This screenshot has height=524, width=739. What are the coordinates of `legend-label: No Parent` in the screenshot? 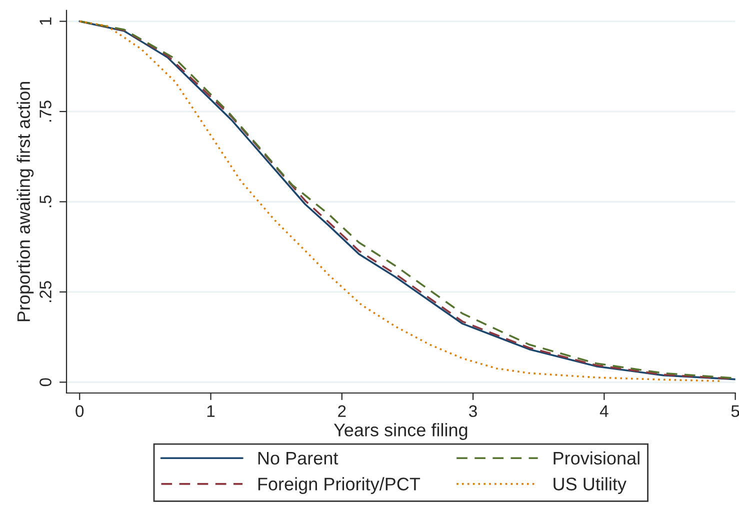 It's located at (298, 458).